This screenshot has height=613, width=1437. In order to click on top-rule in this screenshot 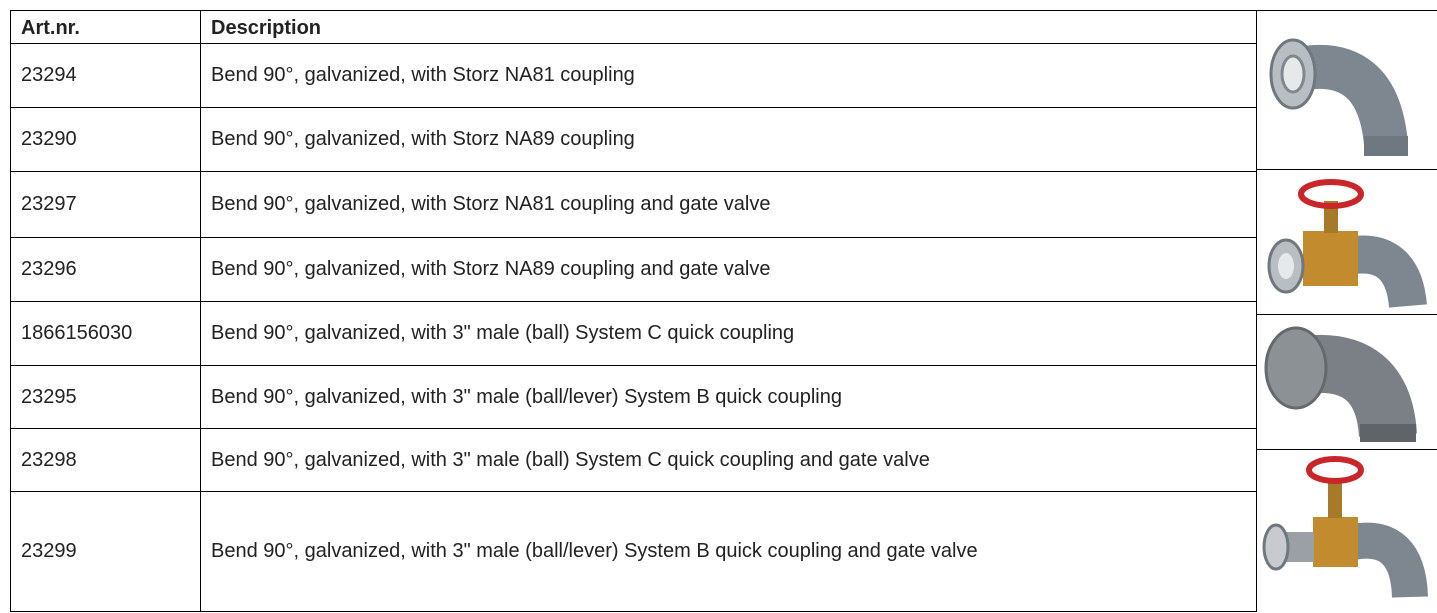, I will do `click(1346, 10)`.